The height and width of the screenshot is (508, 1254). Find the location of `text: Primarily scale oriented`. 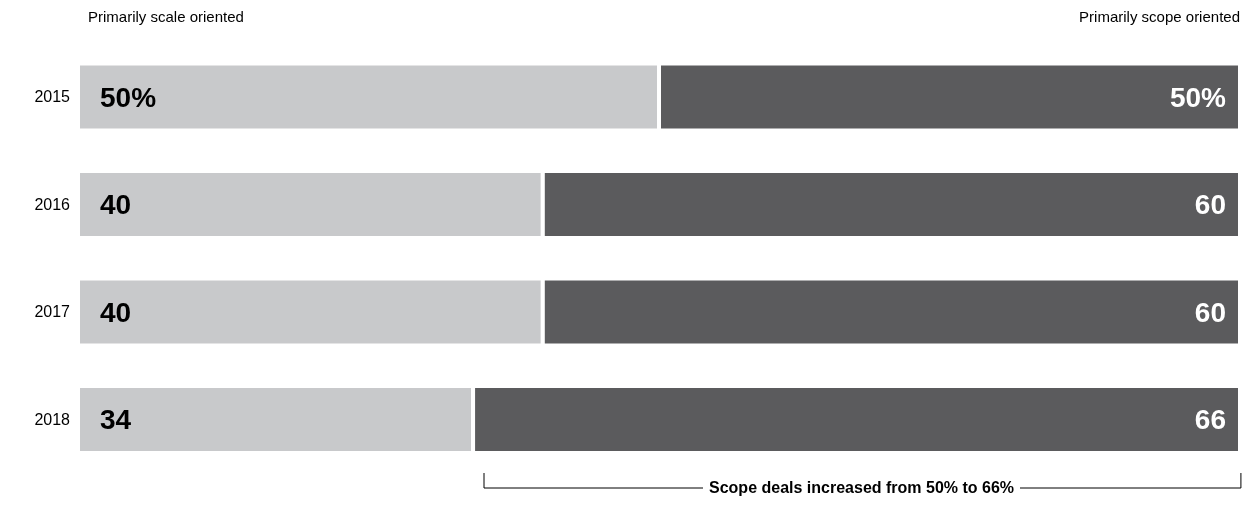

text: Primarily scale oriented is located at coordinates (166, 17).